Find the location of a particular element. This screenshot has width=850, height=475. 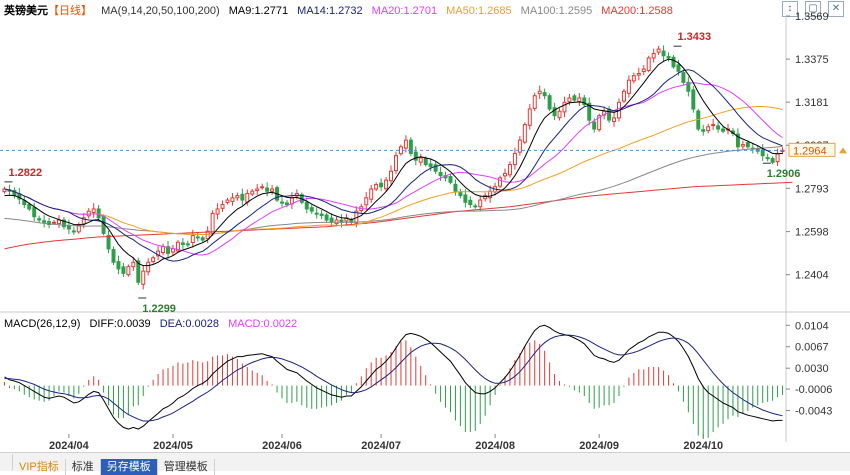

tab-standard: 标准 is located at coordinates (83, 467).